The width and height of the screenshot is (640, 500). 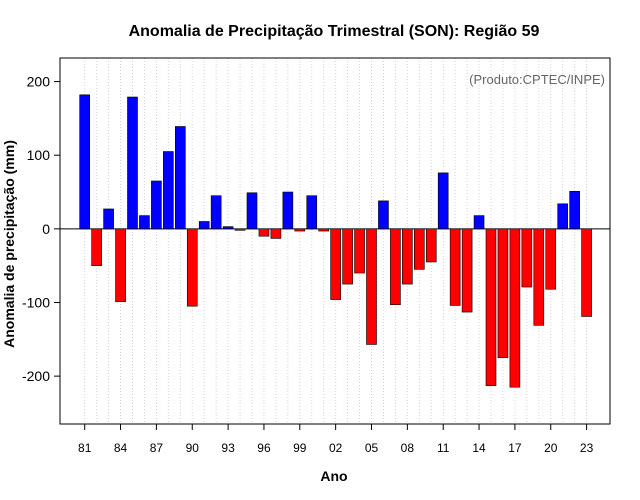 I want to click on bar-1999, so click(x=300, y=230).